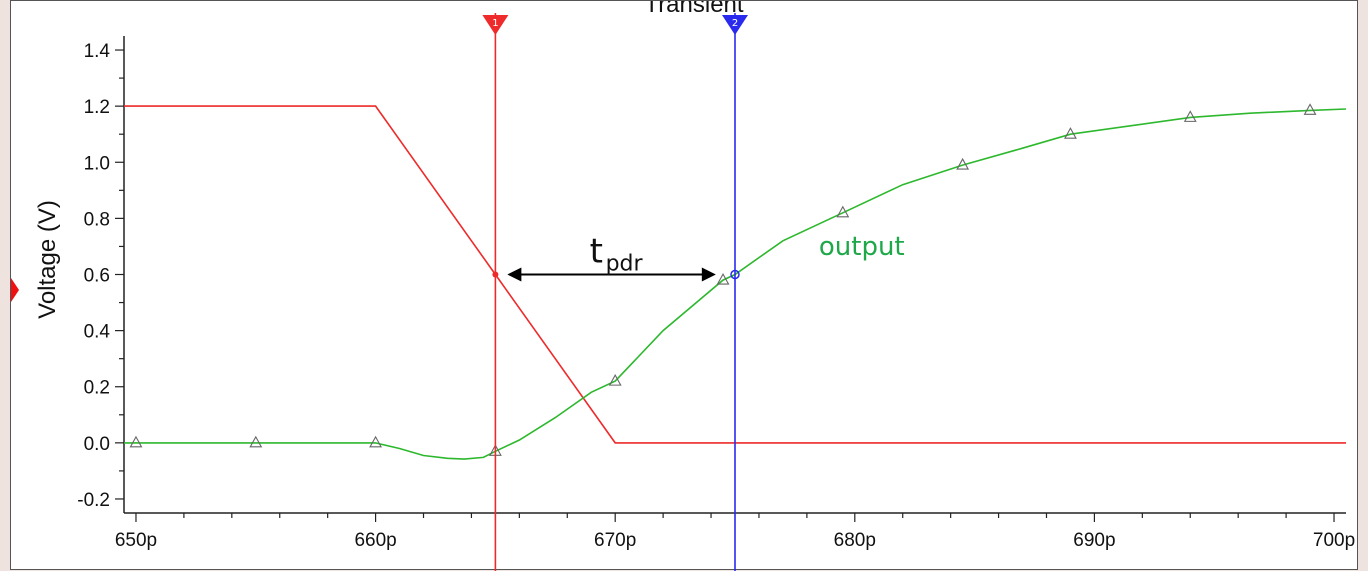 This screenshot has height=571, width=1368. Describe the element at coordinates (1334, 540) in the screenshot. I see `x-tick-label: 700p` at that location.